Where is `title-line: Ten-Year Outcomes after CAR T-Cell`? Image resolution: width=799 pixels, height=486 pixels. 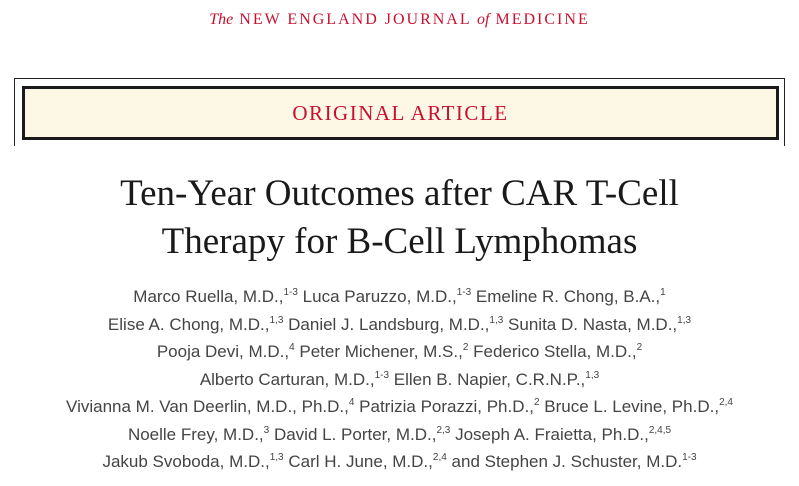 title-line: Ten-Year Outcomes after CAR T-Cell is located at coordinates (399, 193).